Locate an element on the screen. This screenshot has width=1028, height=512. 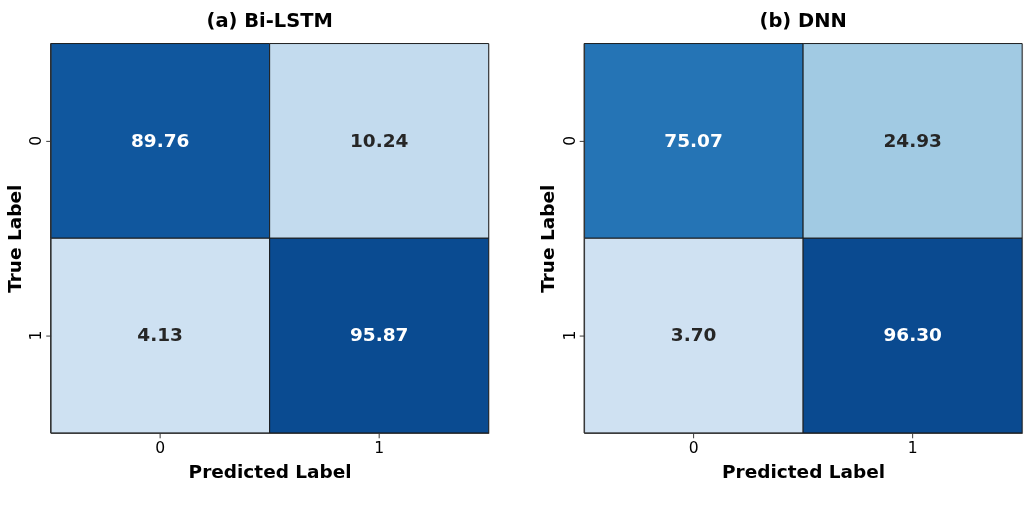
data-label: 10.24 is located at coordinates (379, 140).